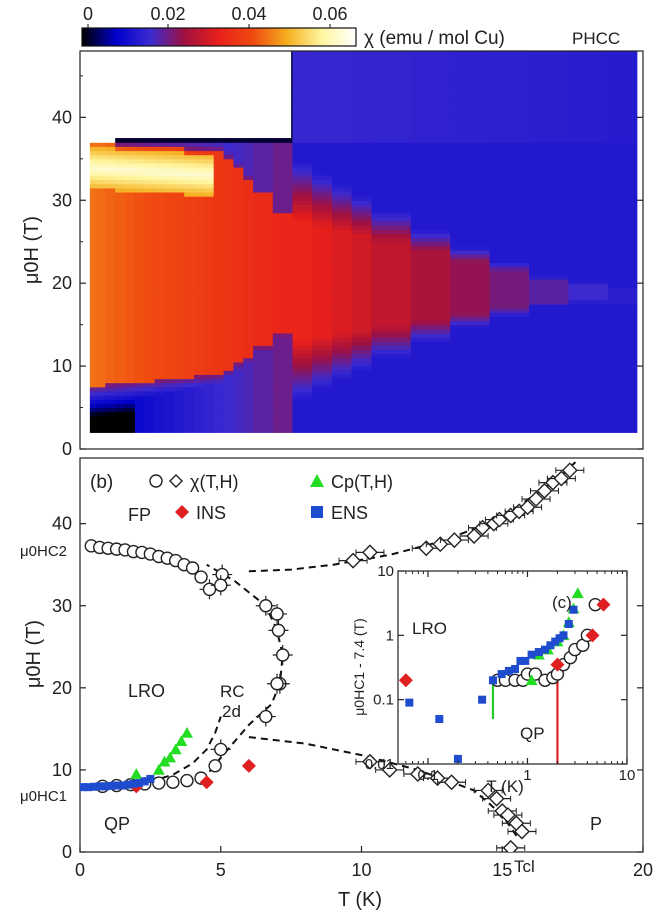  I want to click on legend-ens-marker, so click(317, 512).